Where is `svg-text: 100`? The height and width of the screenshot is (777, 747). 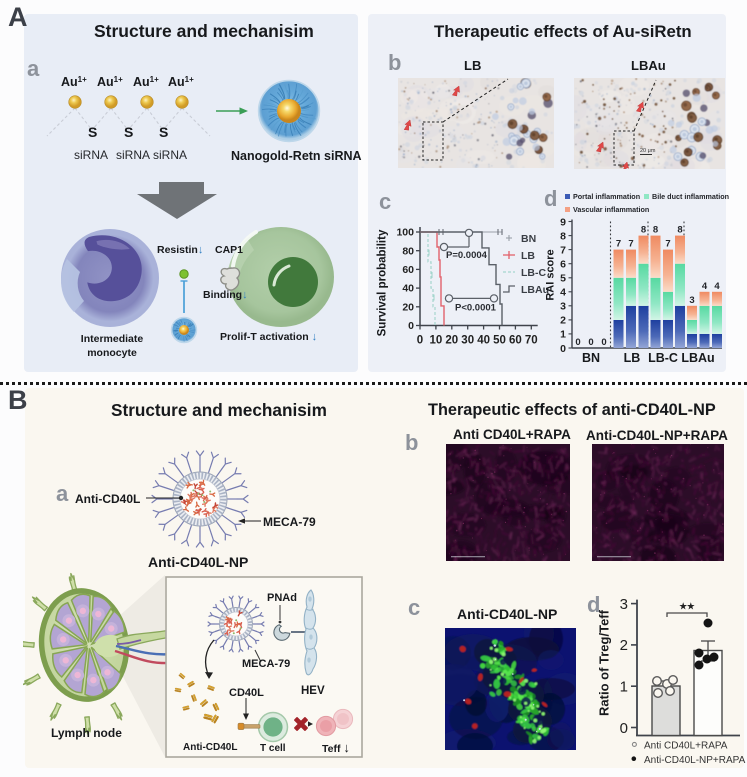
svg-text: 100 is located at coordinates (405, 233).